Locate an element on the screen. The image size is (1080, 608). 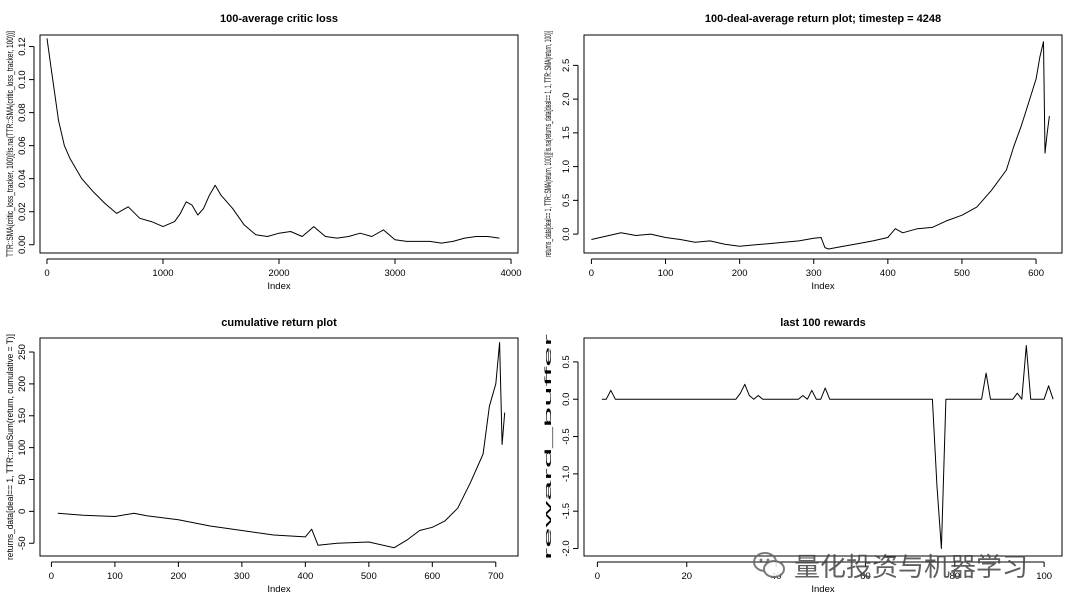
y-tick-label: 50 is located at coordinates (22, 479).